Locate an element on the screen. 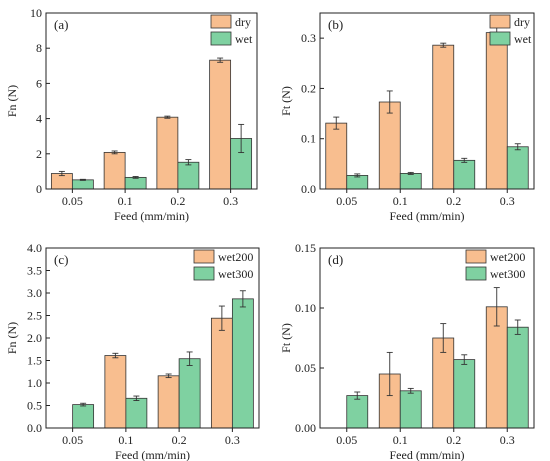 The height and width of the screenshot is (461, 550). bar-wet-0.3 is located at coordinates (517, 168).